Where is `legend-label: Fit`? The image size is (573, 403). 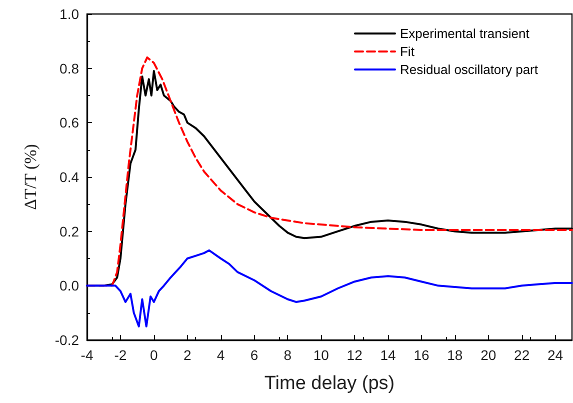 legend-label: Fit is located at coordinates (407, 51).